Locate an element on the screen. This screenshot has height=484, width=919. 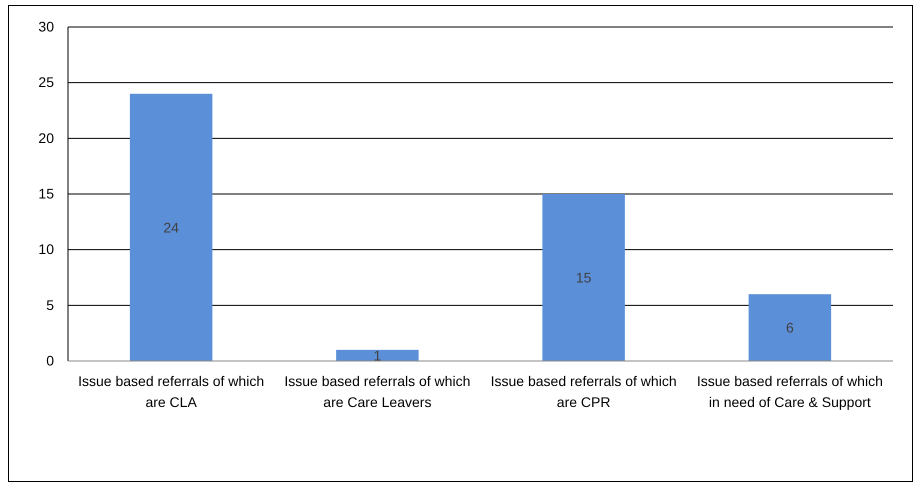
data-label: 15 is located at coordinates (584, 278).